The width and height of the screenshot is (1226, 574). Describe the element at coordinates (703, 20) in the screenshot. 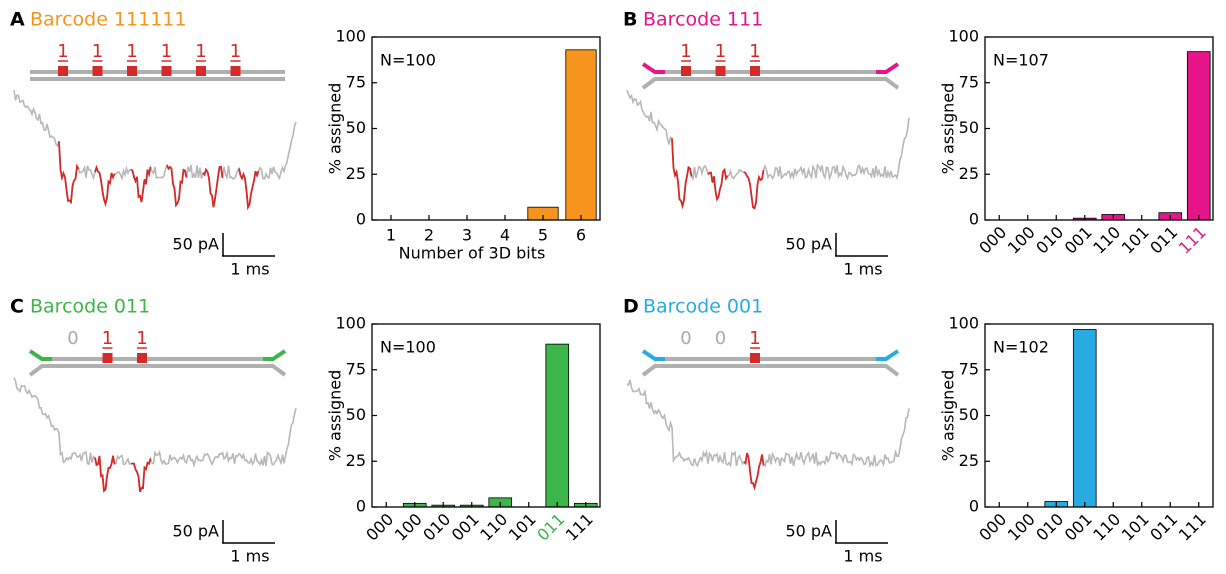

I see `panel-title: Barcode 111` at that location.